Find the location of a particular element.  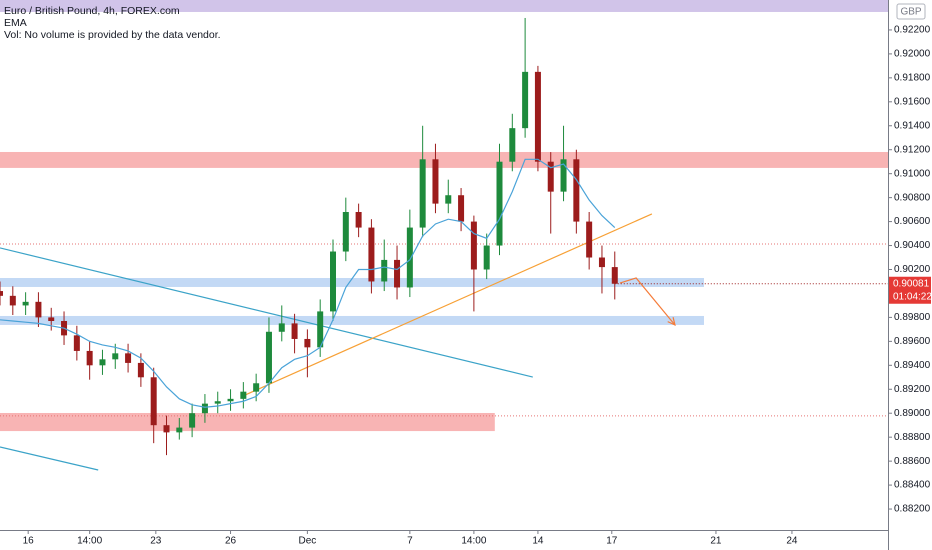

y-tick-label: 0.91800 is located at coordinates (912, 77).